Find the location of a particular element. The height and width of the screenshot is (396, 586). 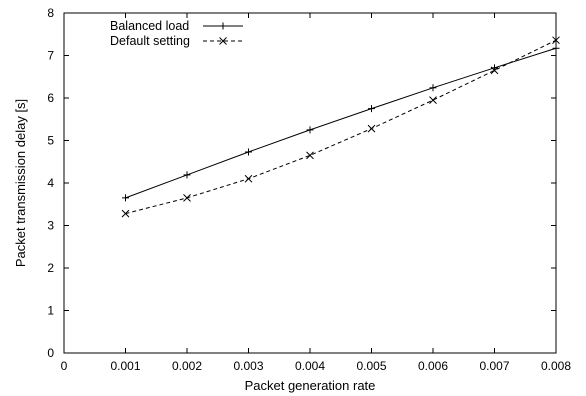

y-tick-label: 4 is located at coordinates (50, 183).